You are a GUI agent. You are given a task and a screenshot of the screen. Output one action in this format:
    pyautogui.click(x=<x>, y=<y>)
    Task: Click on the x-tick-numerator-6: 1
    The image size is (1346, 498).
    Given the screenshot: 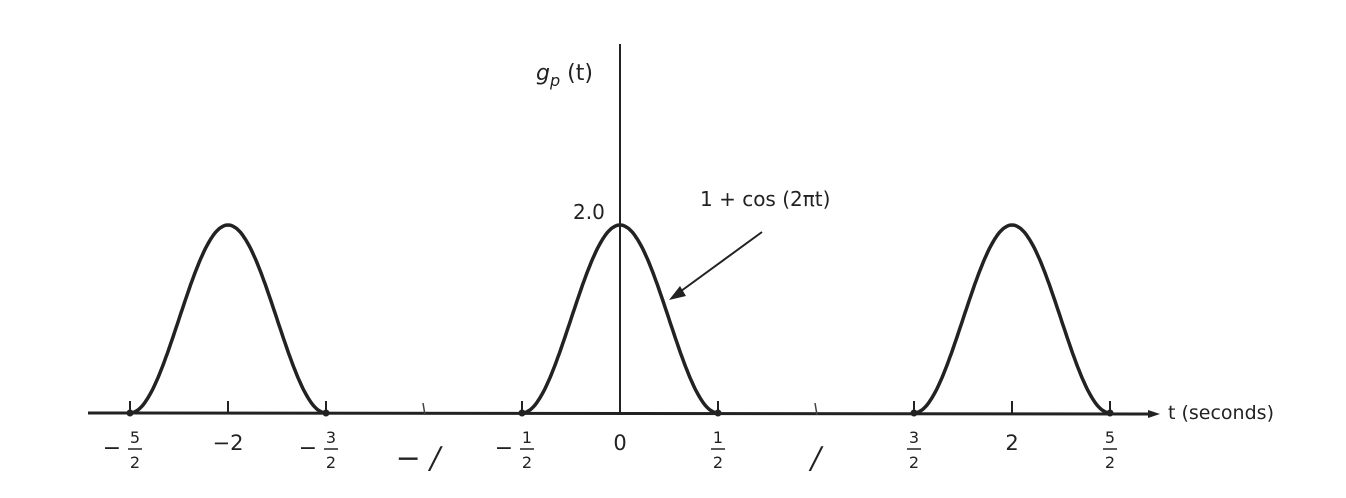 What is the action you would take?
    pyautogui.click(x=718, y=437)
    